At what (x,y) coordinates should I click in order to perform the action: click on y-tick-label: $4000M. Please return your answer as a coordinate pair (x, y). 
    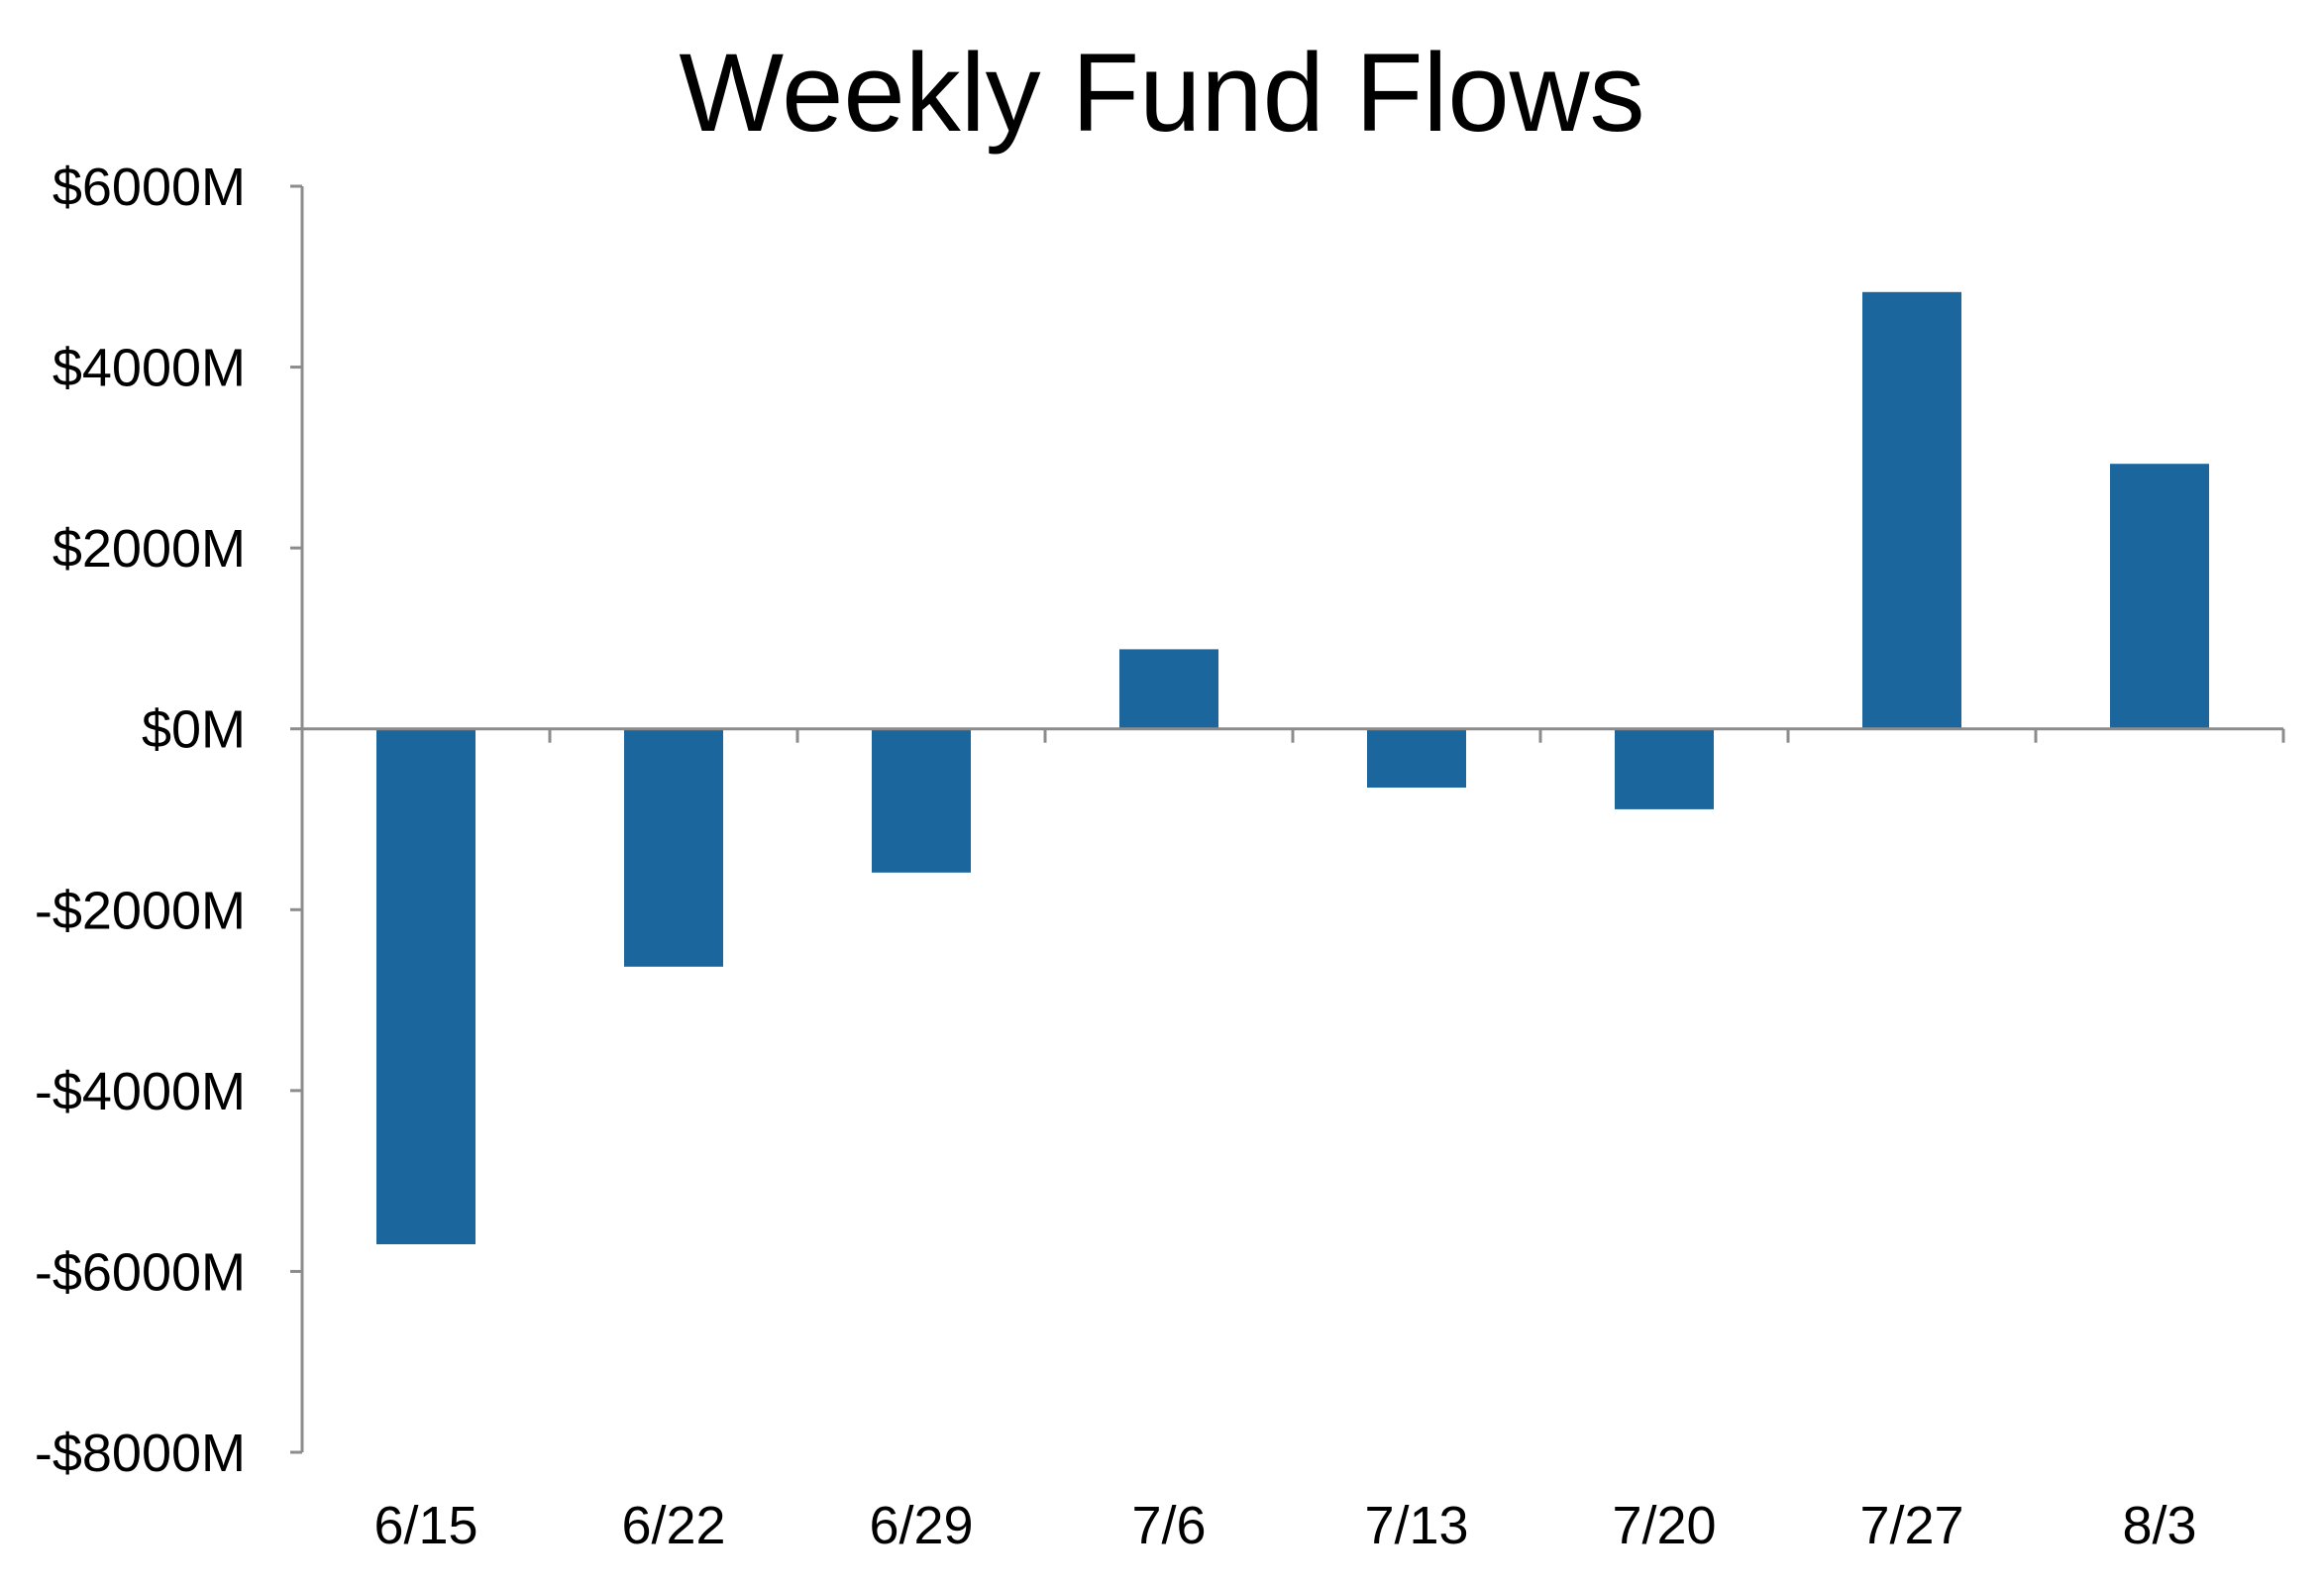
    Looking at the image, I should click on (149, 368).